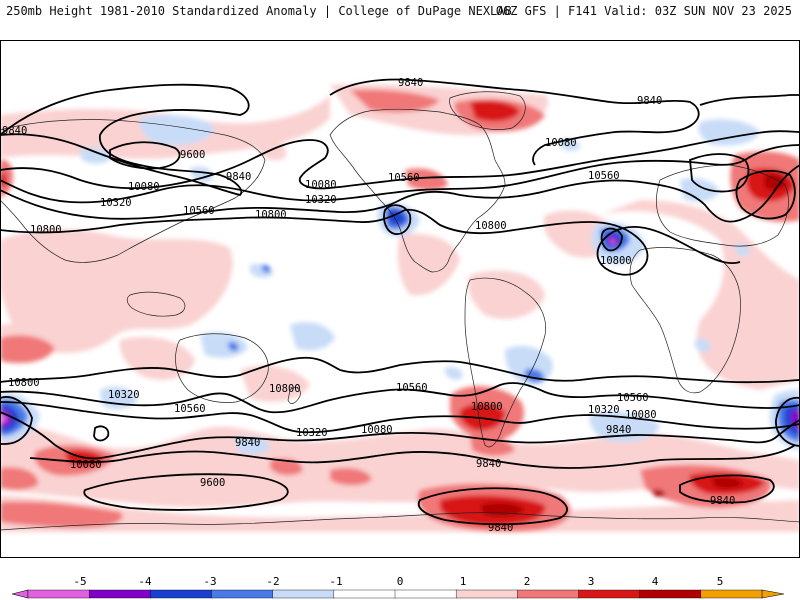  I want to click on colorbar-extend-low, so click(20, 594).